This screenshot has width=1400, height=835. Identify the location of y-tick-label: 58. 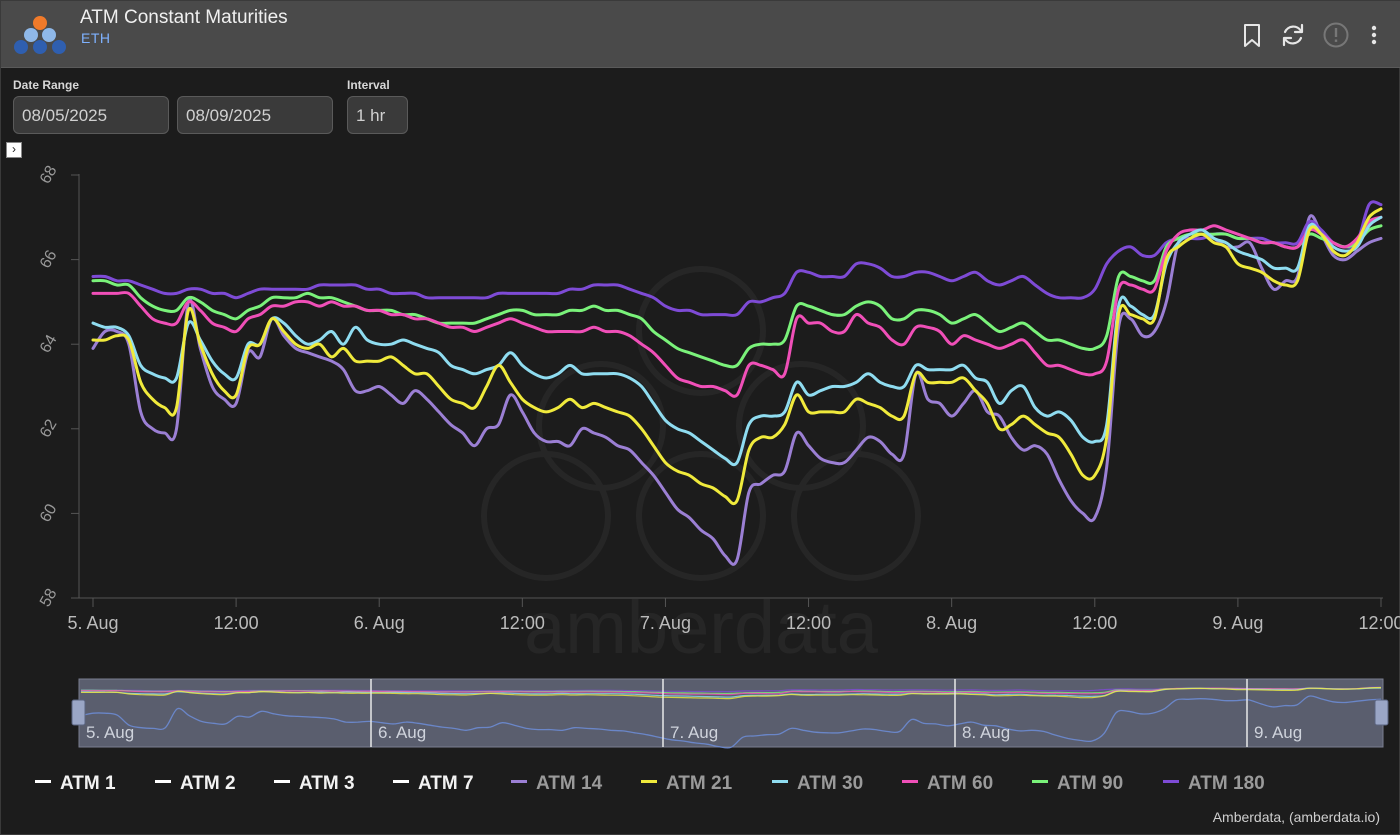
(49, 598).